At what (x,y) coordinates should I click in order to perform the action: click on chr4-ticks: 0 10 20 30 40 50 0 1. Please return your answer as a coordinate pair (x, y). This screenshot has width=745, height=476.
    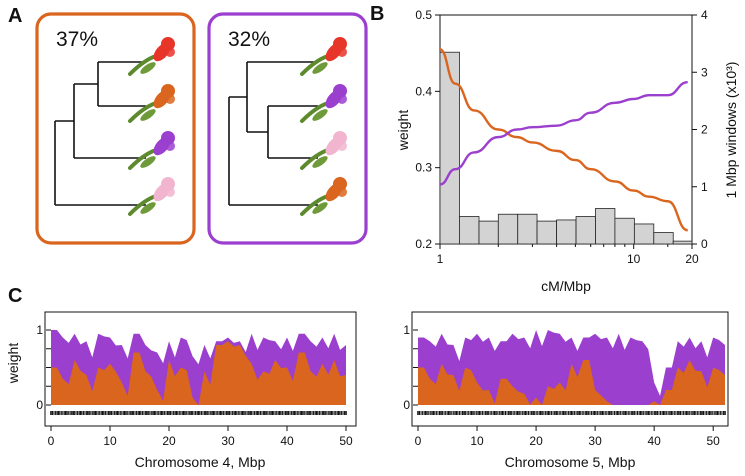
    Looking at the image, I should click on (194, 385).